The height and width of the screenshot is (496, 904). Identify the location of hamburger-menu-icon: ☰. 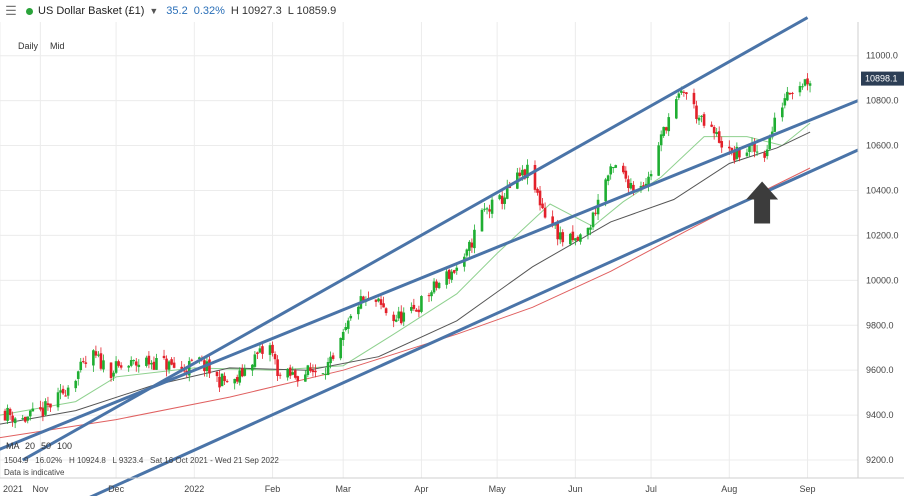
(11, 10).